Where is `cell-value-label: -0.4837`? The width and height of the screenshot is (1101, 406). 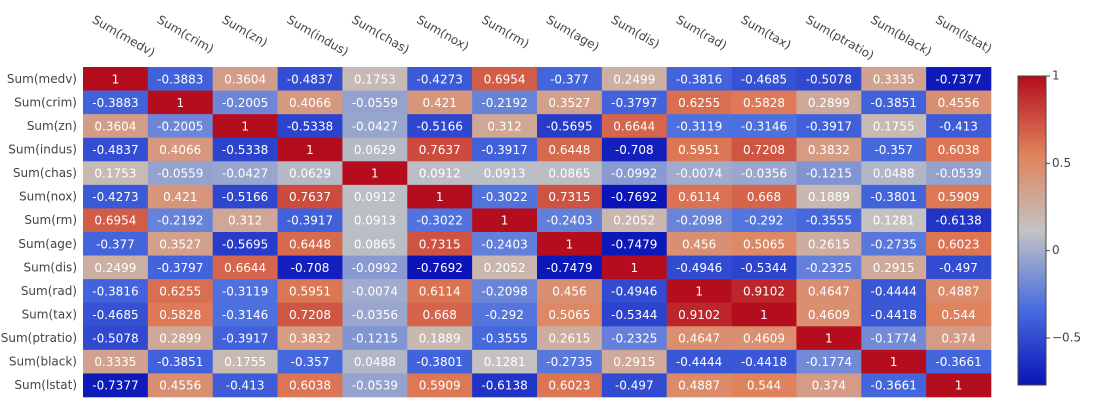
cell-value-label: -0.4837 is located at coordinates (115, 150).